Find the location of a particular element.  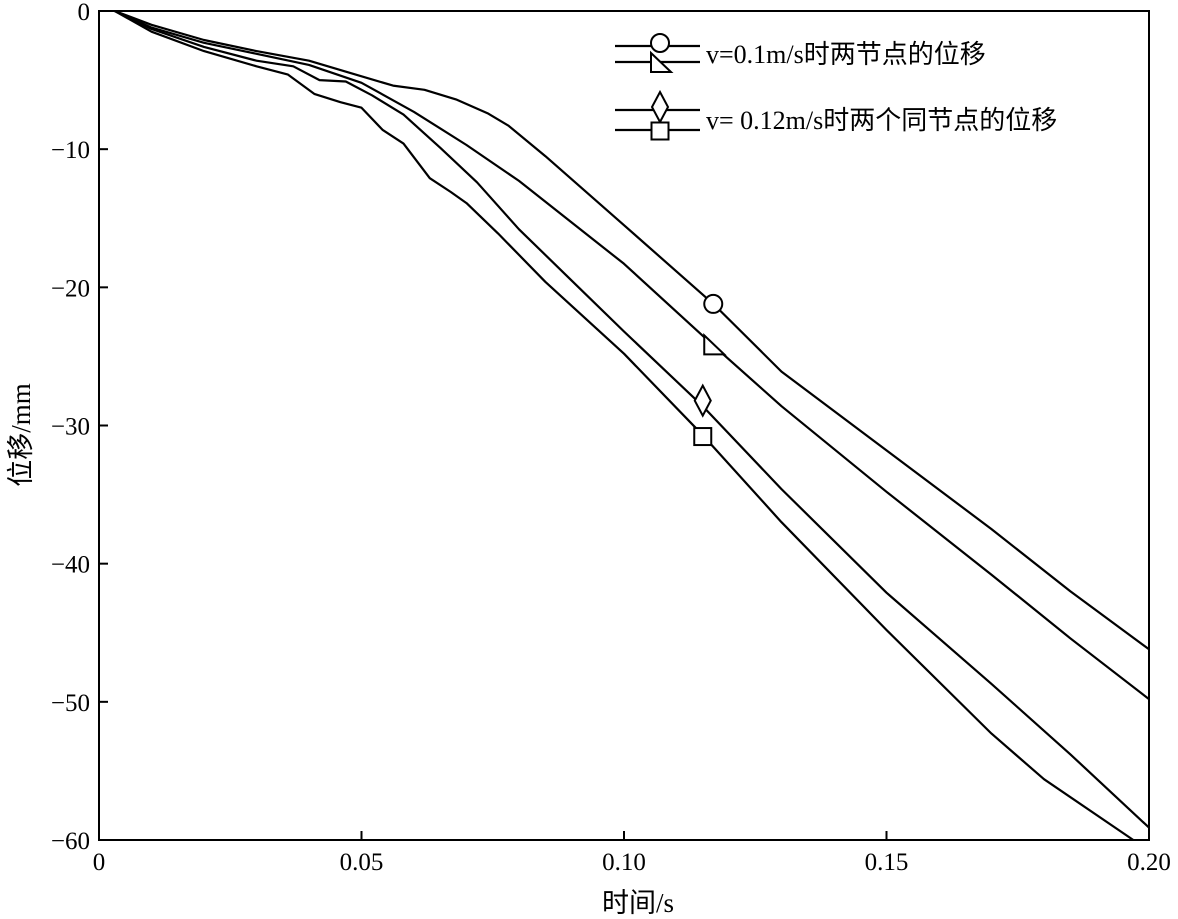

y-axis: 0 −10 −20 −30 −40 −50 −60 is located at coordinates (79, 427).